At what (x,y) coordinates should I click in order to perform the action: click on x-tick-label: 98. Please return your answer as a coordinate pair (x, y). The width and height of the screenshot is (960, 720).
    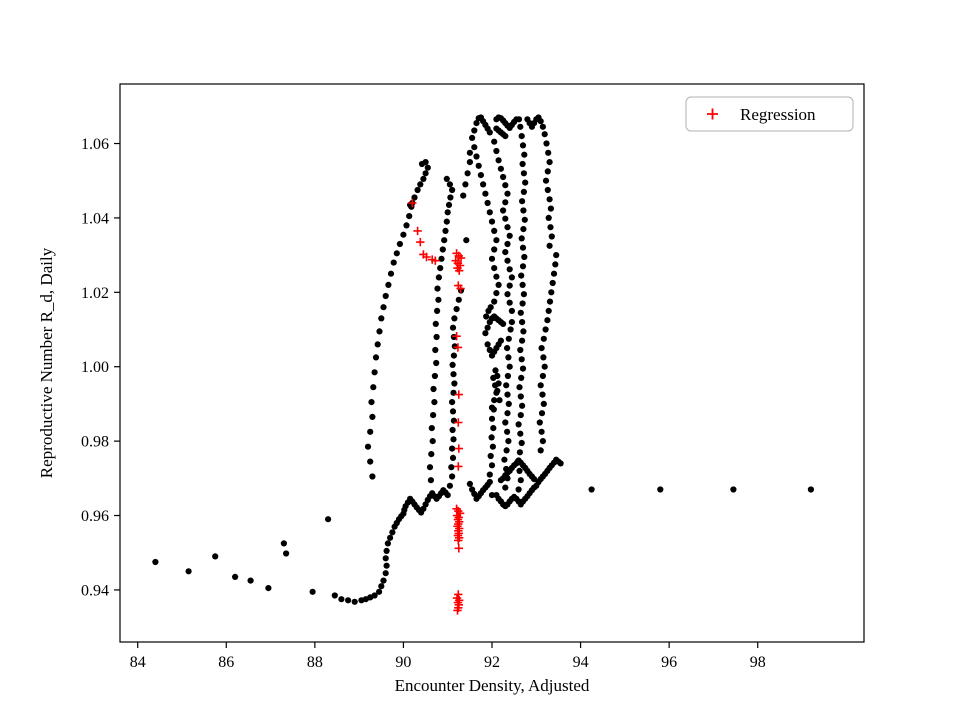
    Looking at the image, I should click on (758, 662).